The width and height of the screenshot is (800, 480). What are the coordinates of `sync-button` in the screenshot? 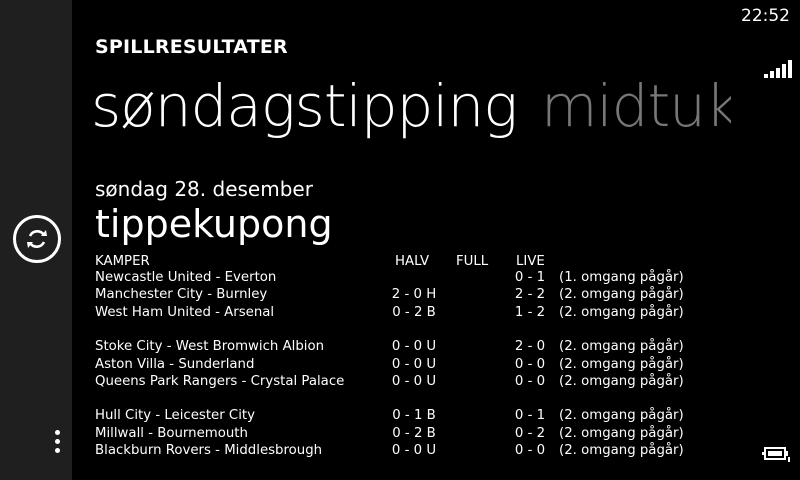 It's located at (37, 239).